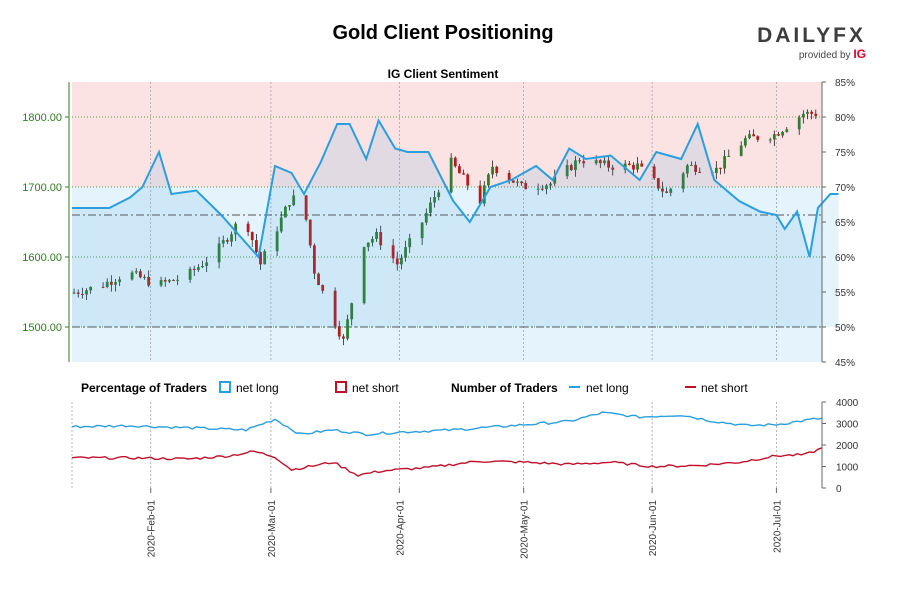  Describe the element at coordinates (845, 188) in the screenshot. I see `sentiment-tick-label: 70%` at that location.